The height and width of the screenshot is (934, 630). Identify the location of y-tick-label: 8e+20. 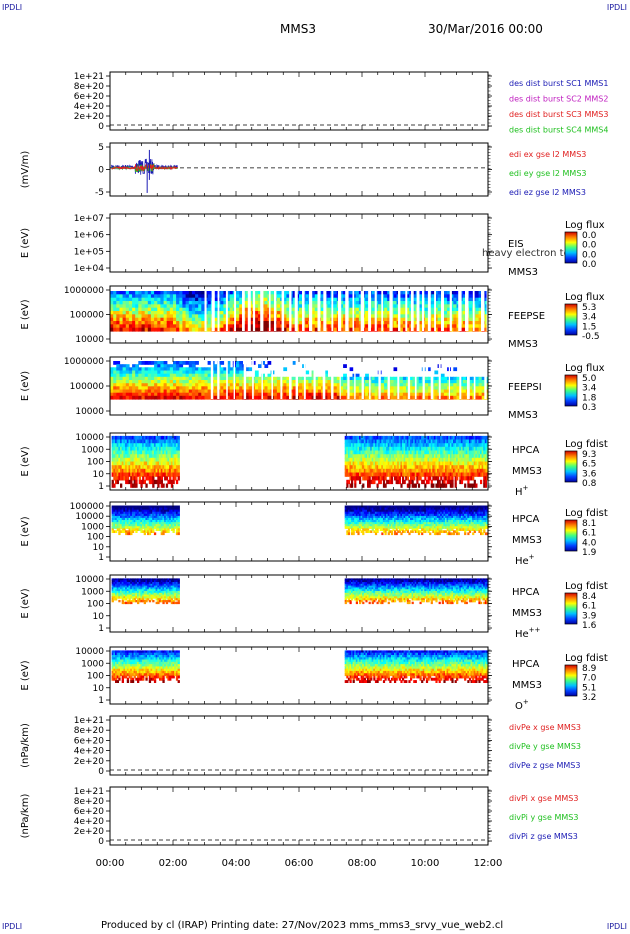
(89, 802).